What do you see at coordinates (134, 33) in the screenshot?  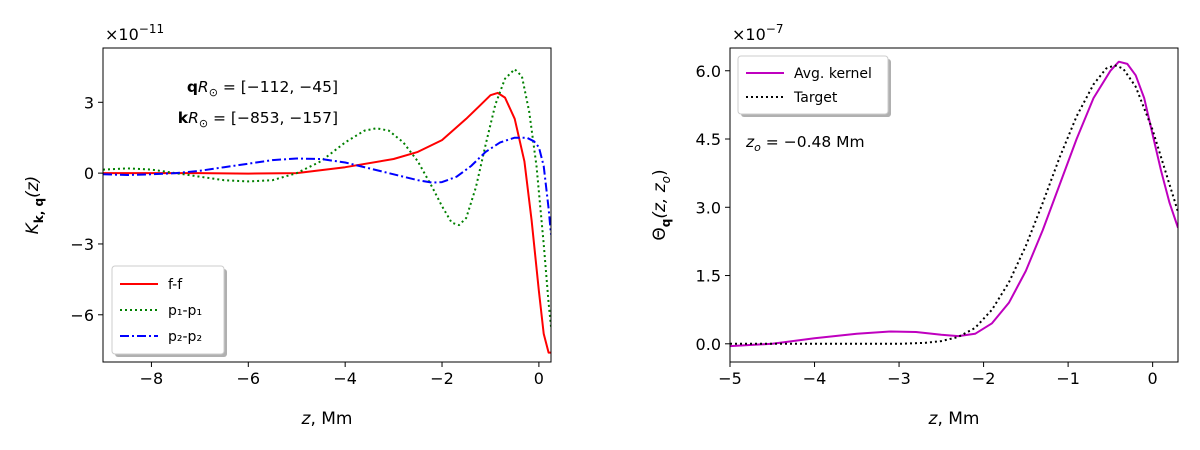 I see `axis-multiplier: ×10⁻¹¹` at bounding box center [134, 33].